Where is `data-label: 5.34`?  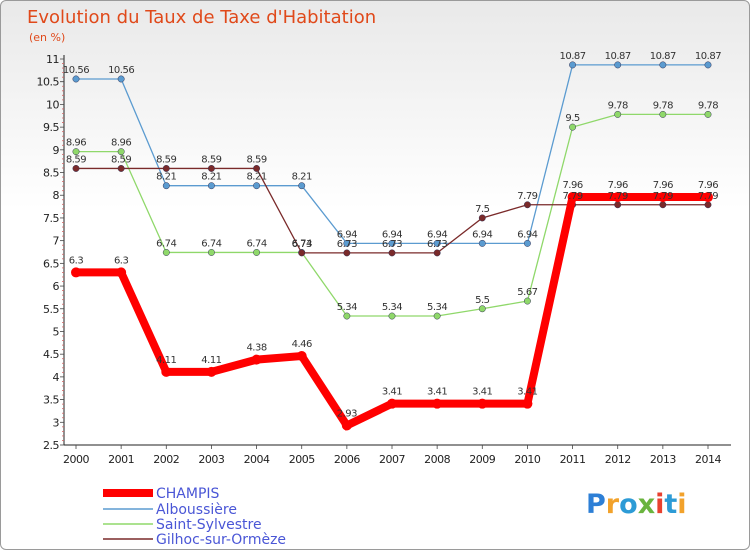
data-label: 5.34 is located at coordinates (347, 307).